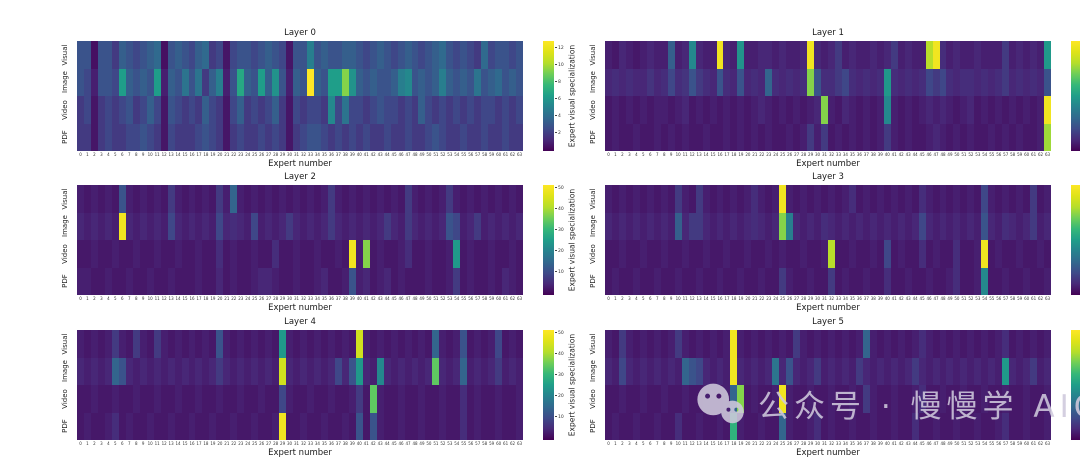  What do you see at coordinates (300, 322) in the screenshot?
I see `subplot-title: Layer 4` at bounding box center [300, 322].